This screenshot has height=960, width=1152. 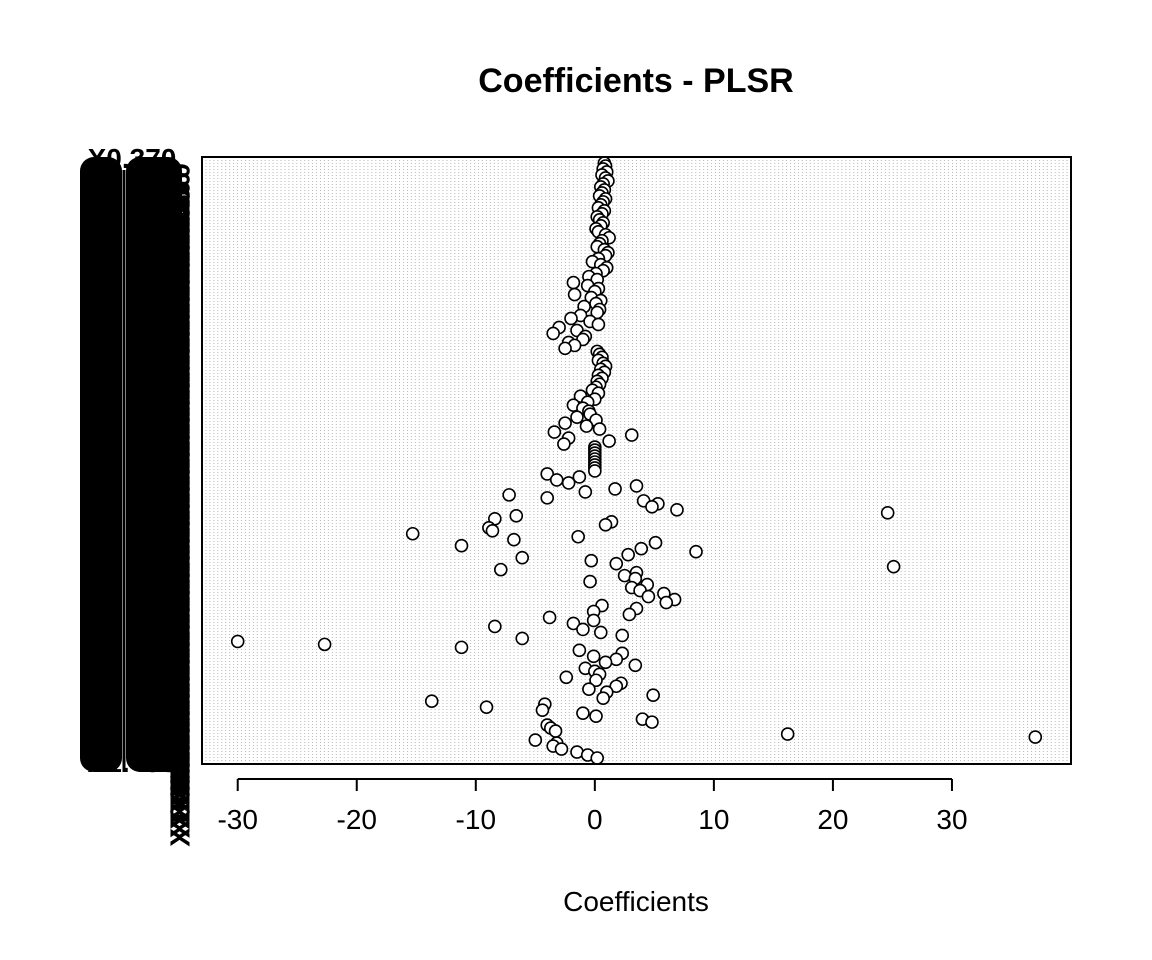 I want to click on x-tick-label: -10, so click(x=476, y=819).